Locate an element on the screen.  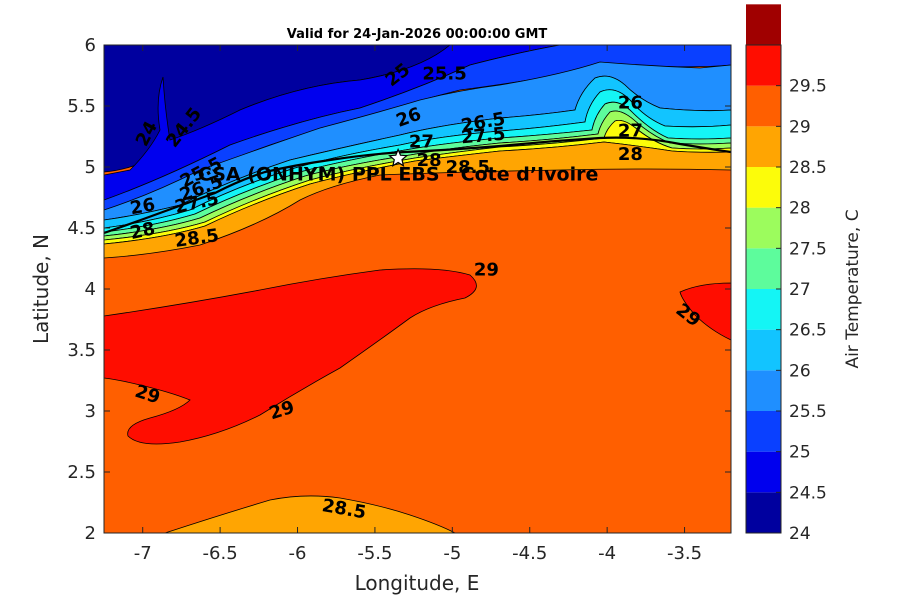
x-tick-label: -5 is located at coordinates (452, 553).